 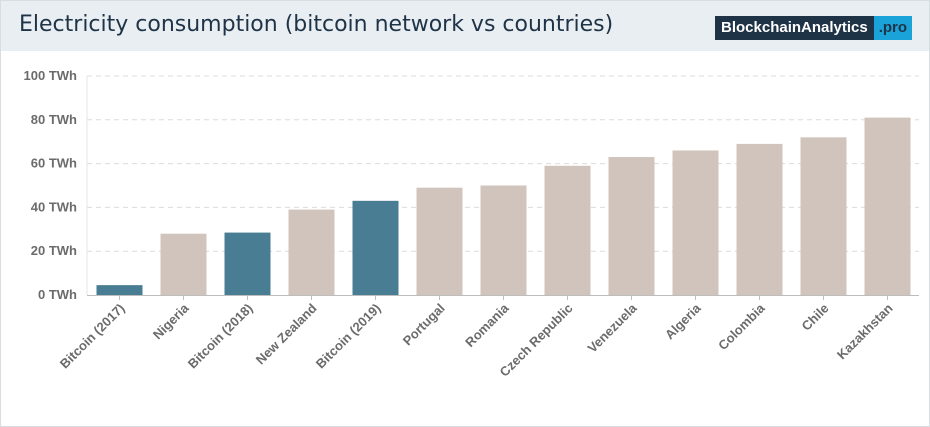 I want to click on y-tick-label: 60 TWh, so click(x=54, y=163).